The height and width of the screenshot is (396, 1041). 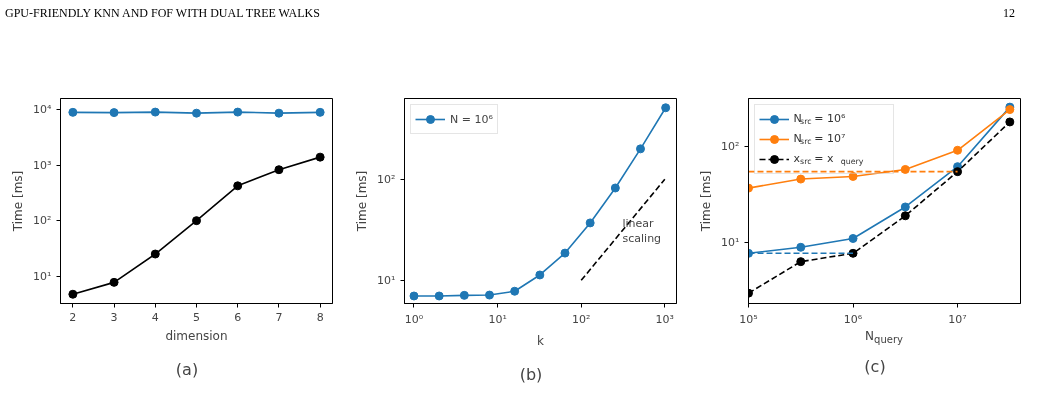 What do you see at coordinates (42, 165) in the screenshot?
I see `y-tick-label: 10³` at bounding box center [42, 165].